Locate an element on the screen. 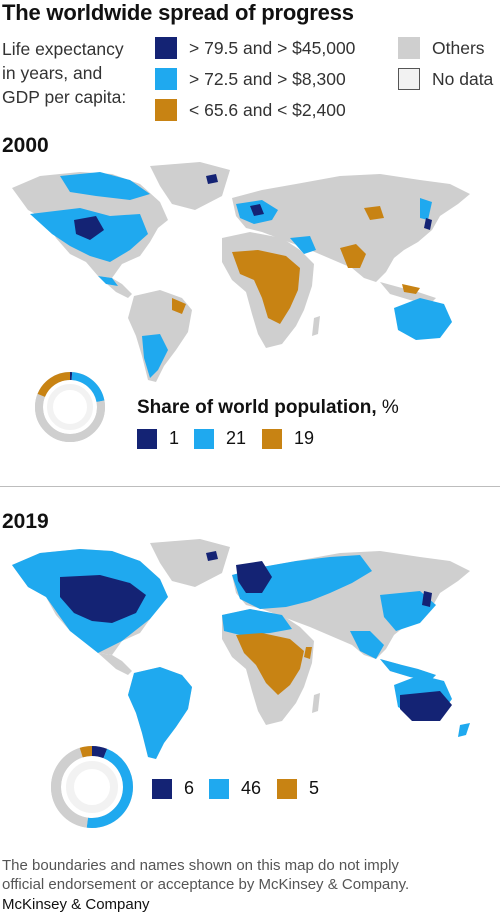 The width and height of the screenshot is (500, 917). legend-label: > 72.5 and > $8,300 is located at coordinates (267, 78).